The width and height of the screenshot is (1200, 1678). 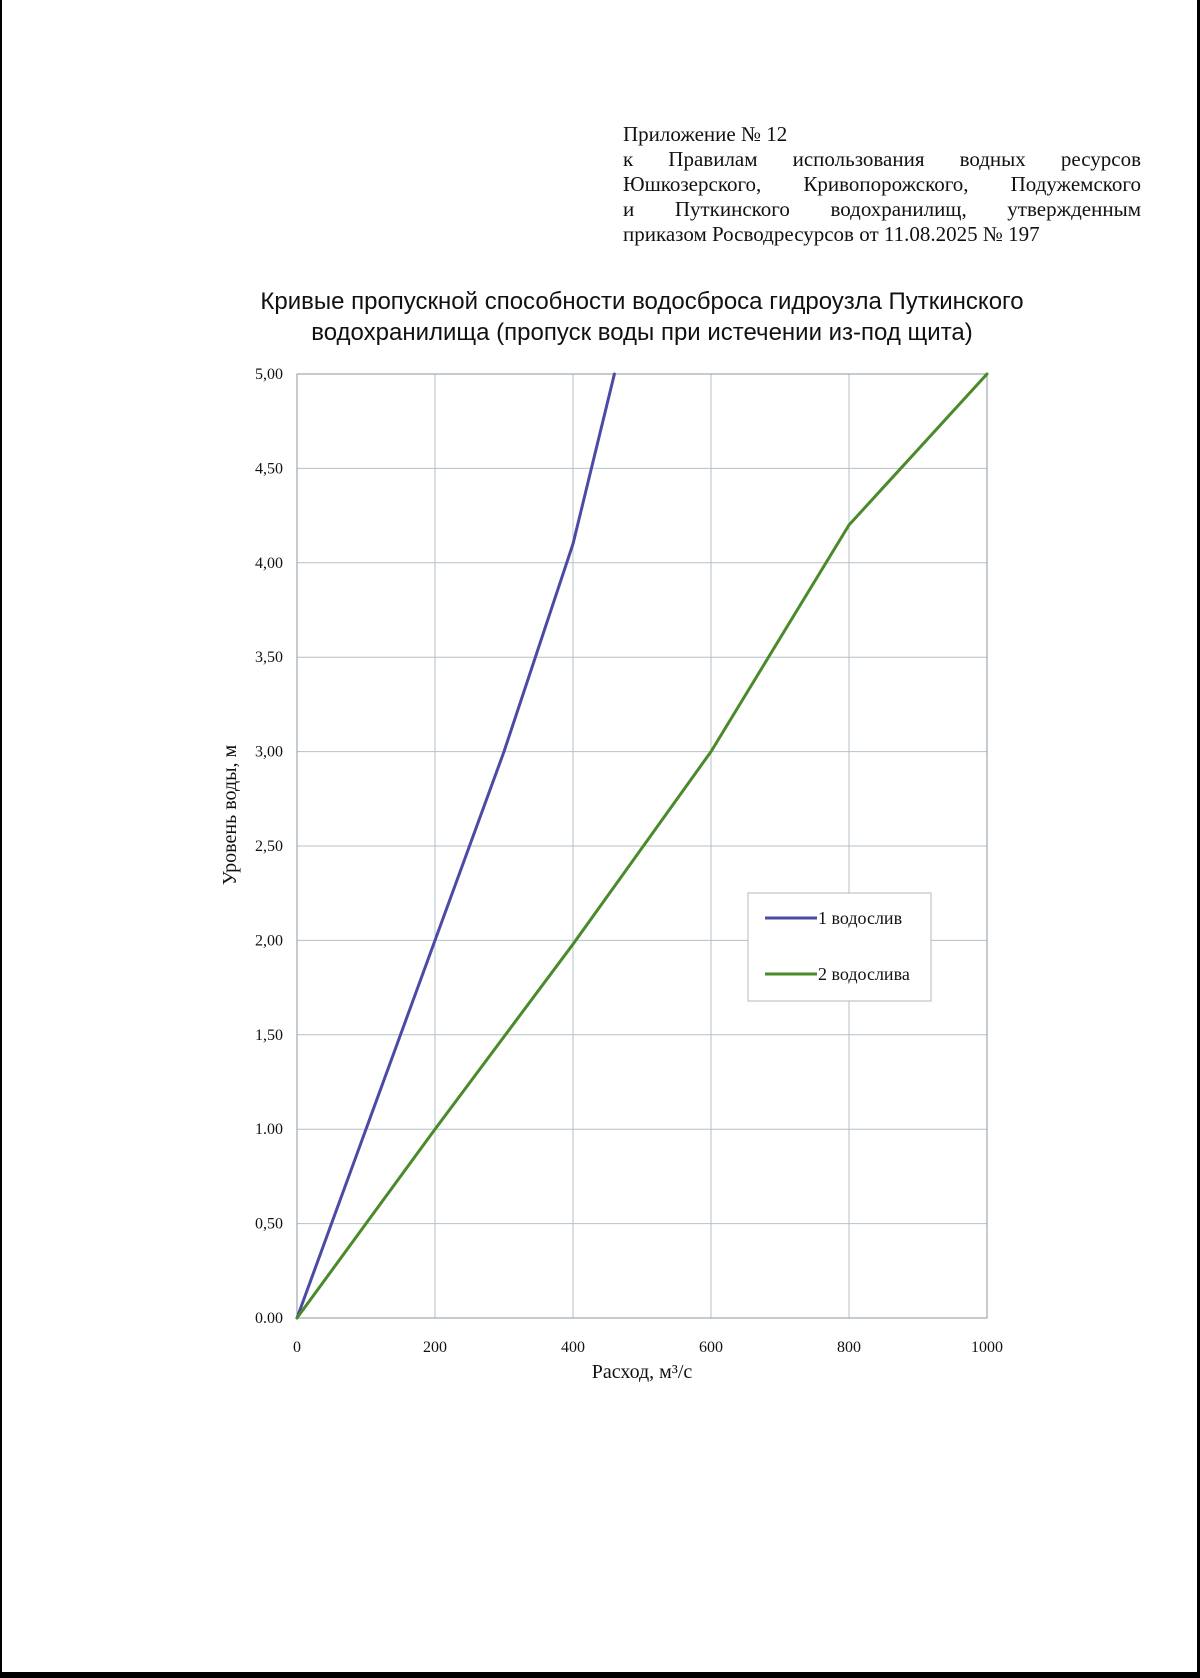 I want to click on legend: 1 водослив 2 водослива, so click(x=839, y=947).